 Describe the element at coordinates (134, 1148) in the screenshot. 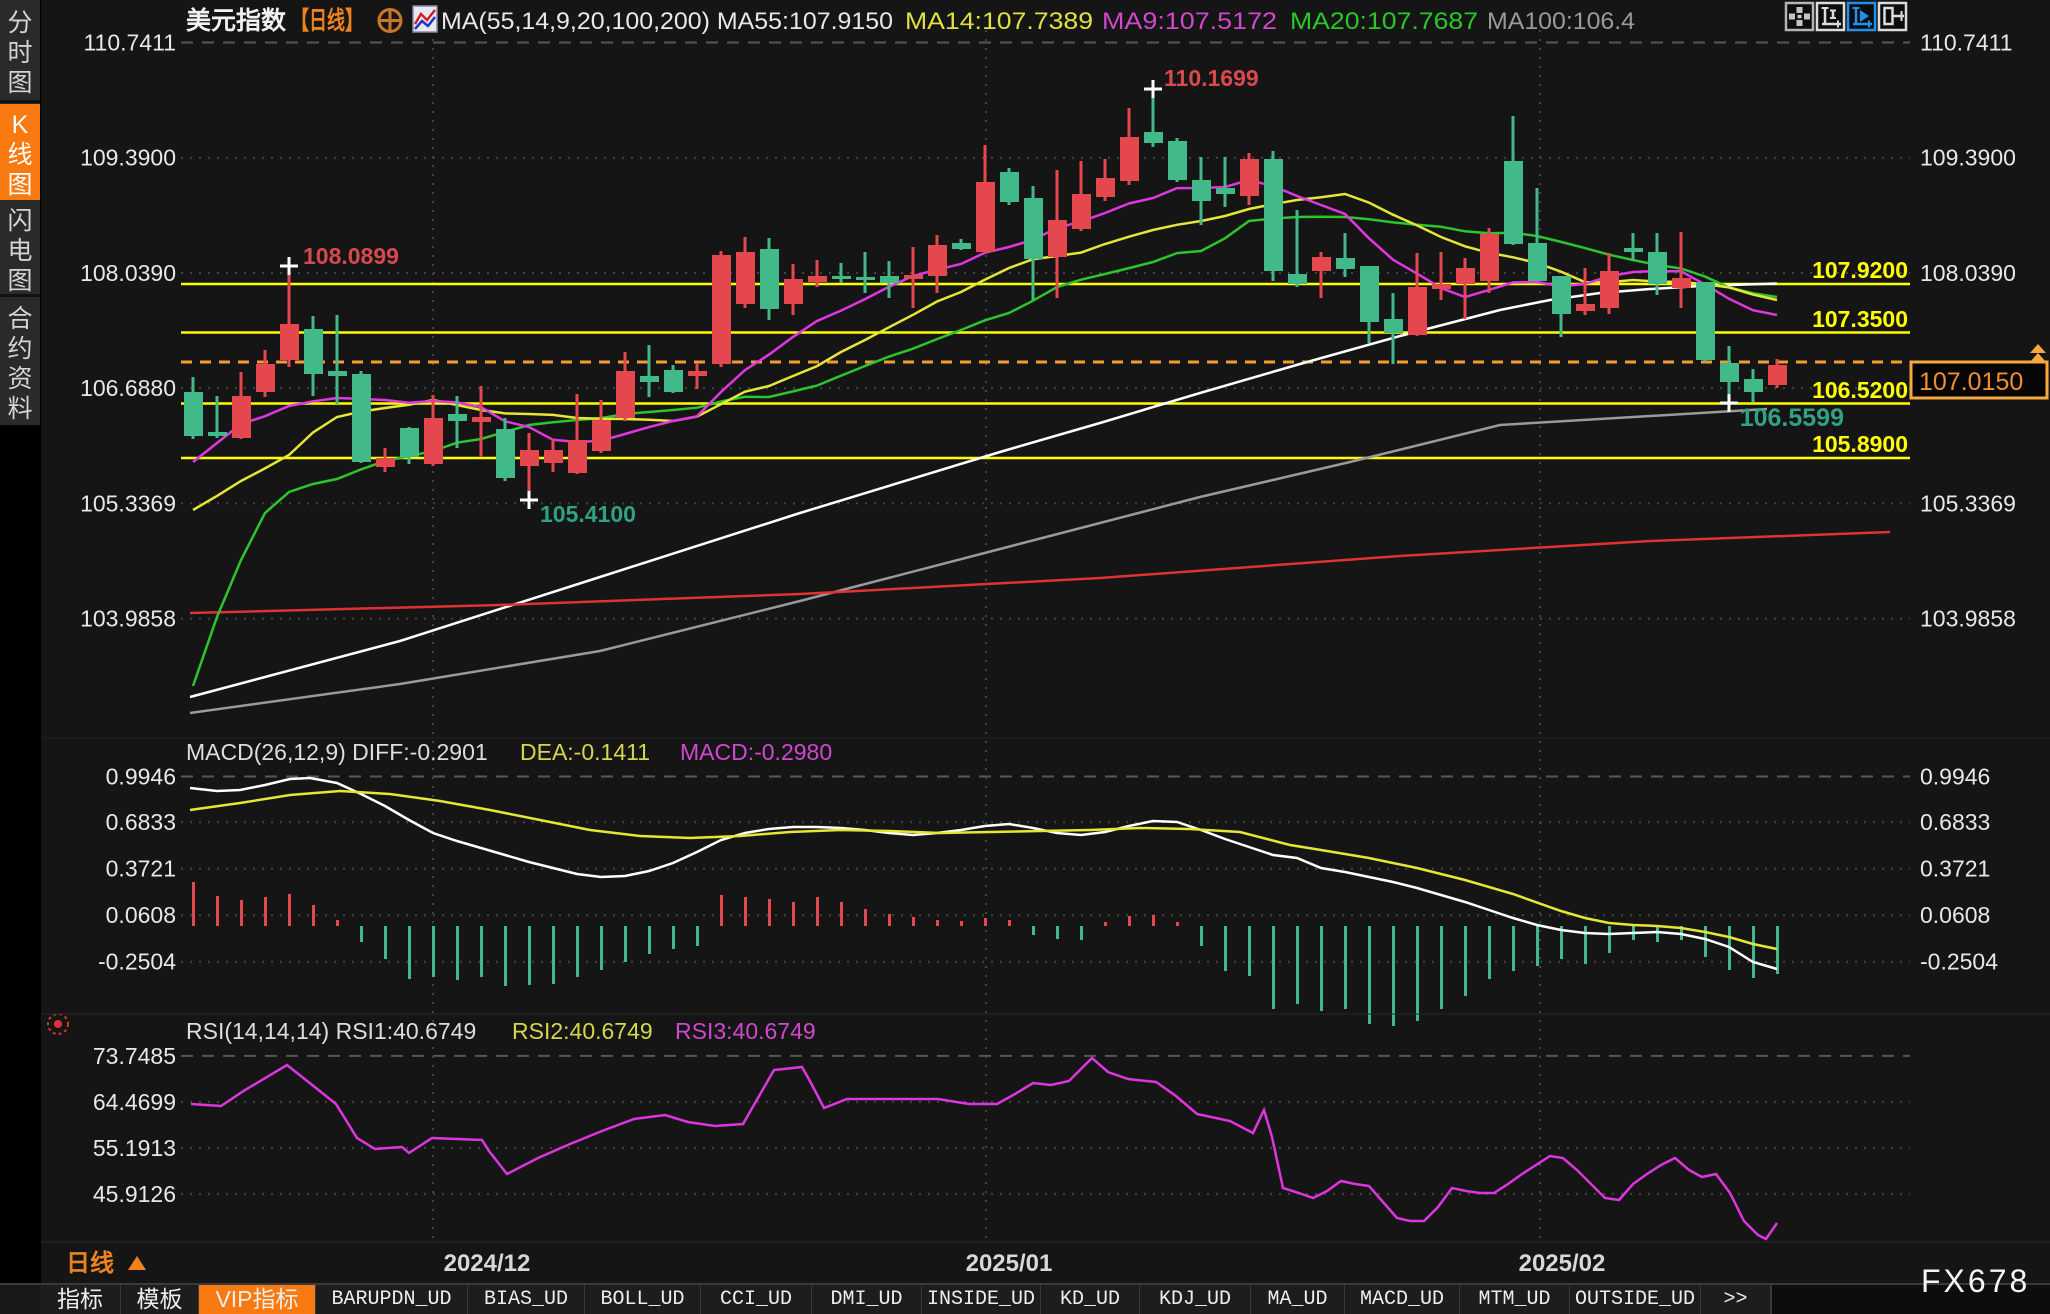

I see `svg-text: 55.1913` at that location.